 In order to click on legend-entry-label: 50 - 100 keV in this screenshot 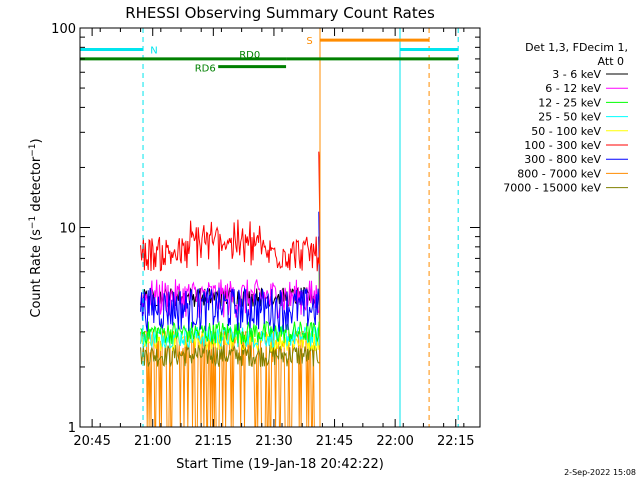, I will do `click(566, 131)`.